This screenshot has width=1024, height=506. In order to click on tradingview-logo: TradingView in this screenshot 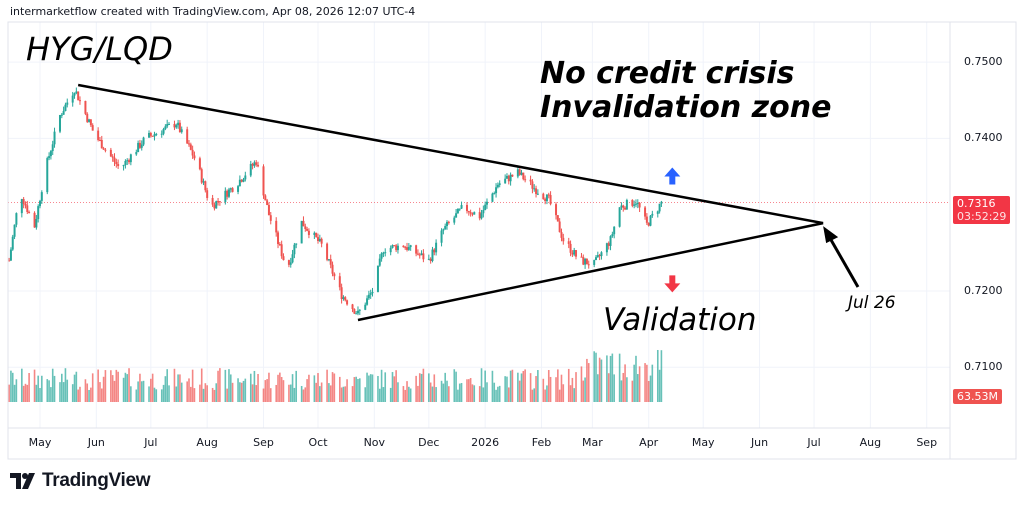, I will do `click(80, 481)`.